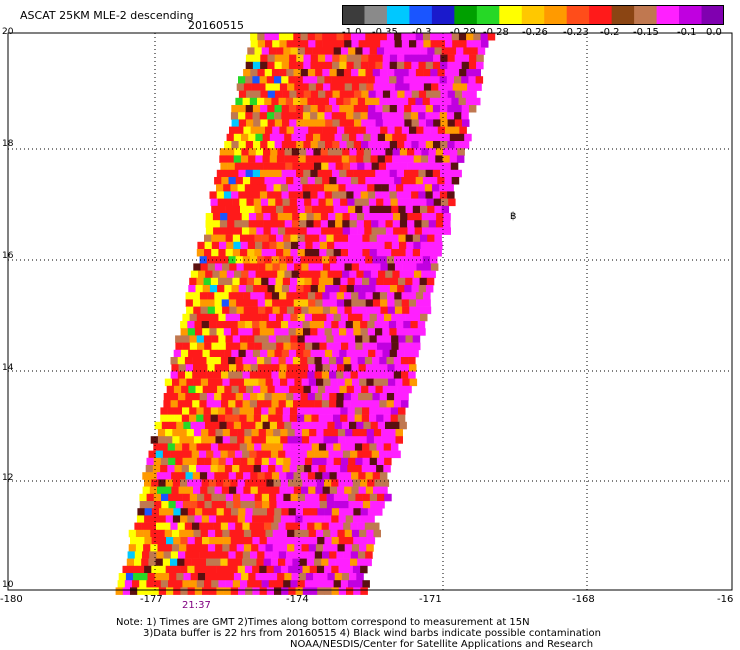 The width and height of the screenshot is (740, 650). I want to click on lat-tick-label: 12, so click(8, 478).